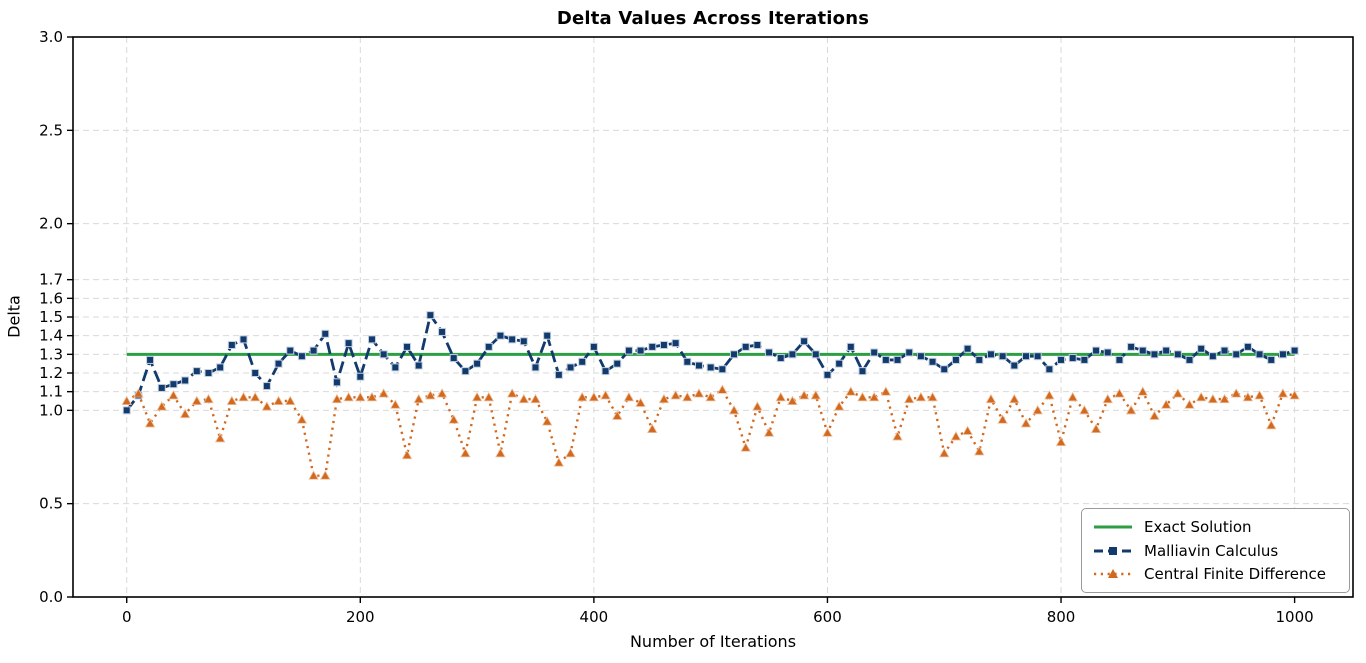 The height and width of the screenshot is (663, 1366). Describe the element at coordinates (51, 504) in the screenshot. I see `svg-text: 0.5` at that location.